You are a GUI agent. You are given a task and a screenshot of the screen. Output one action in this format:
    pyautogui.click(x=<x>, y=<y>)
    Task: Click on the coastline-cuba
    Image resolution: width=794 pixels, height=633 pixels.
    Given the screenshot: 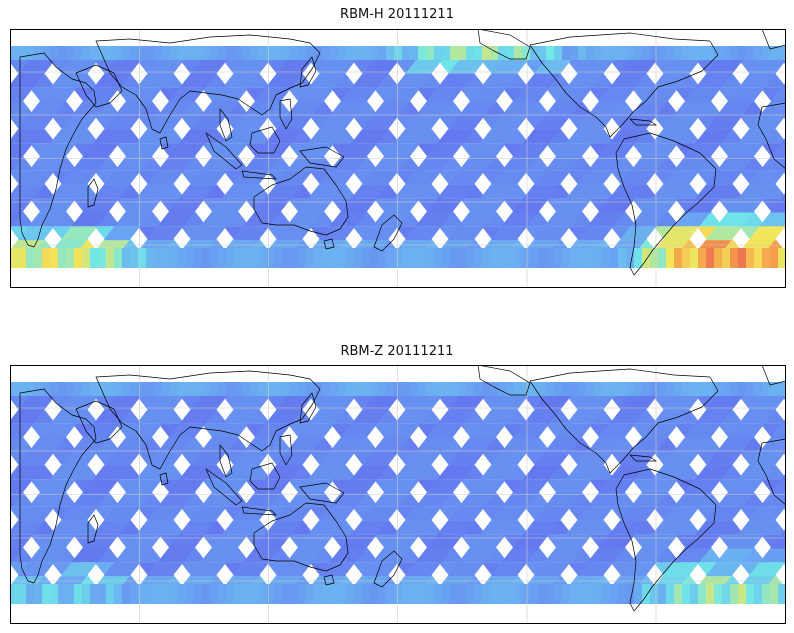 What is the action you would take?
    pyautogui.click(x=643, y=458)
    